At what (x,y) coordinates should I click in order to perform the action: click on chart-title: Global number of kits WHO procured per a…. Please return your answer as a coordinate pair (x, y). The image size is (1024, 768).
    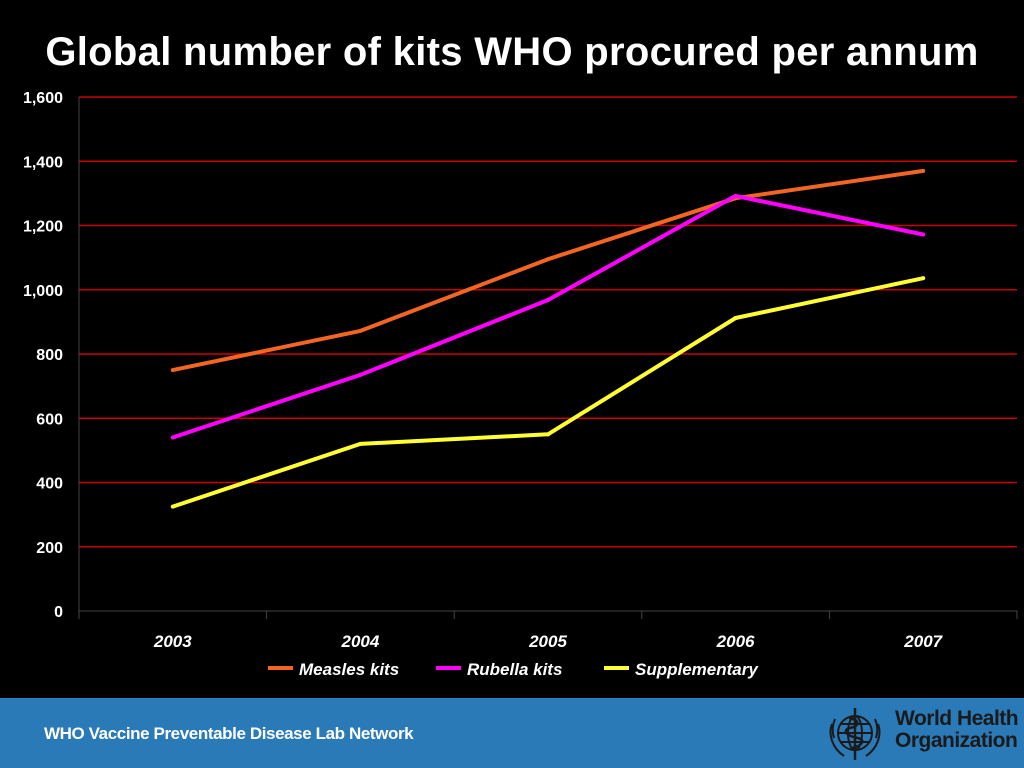
    Looking at the image, I should click on (512, 52).